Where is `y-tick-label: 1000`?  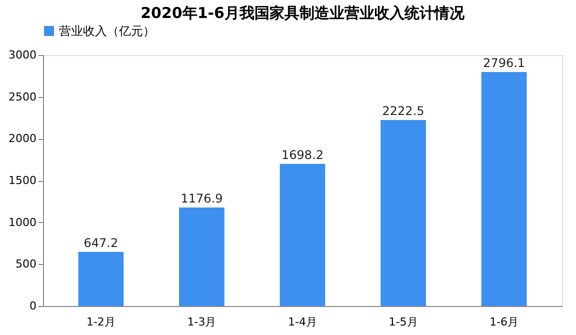
y-tick-label: 1000 is located at coordinates (22, 222).